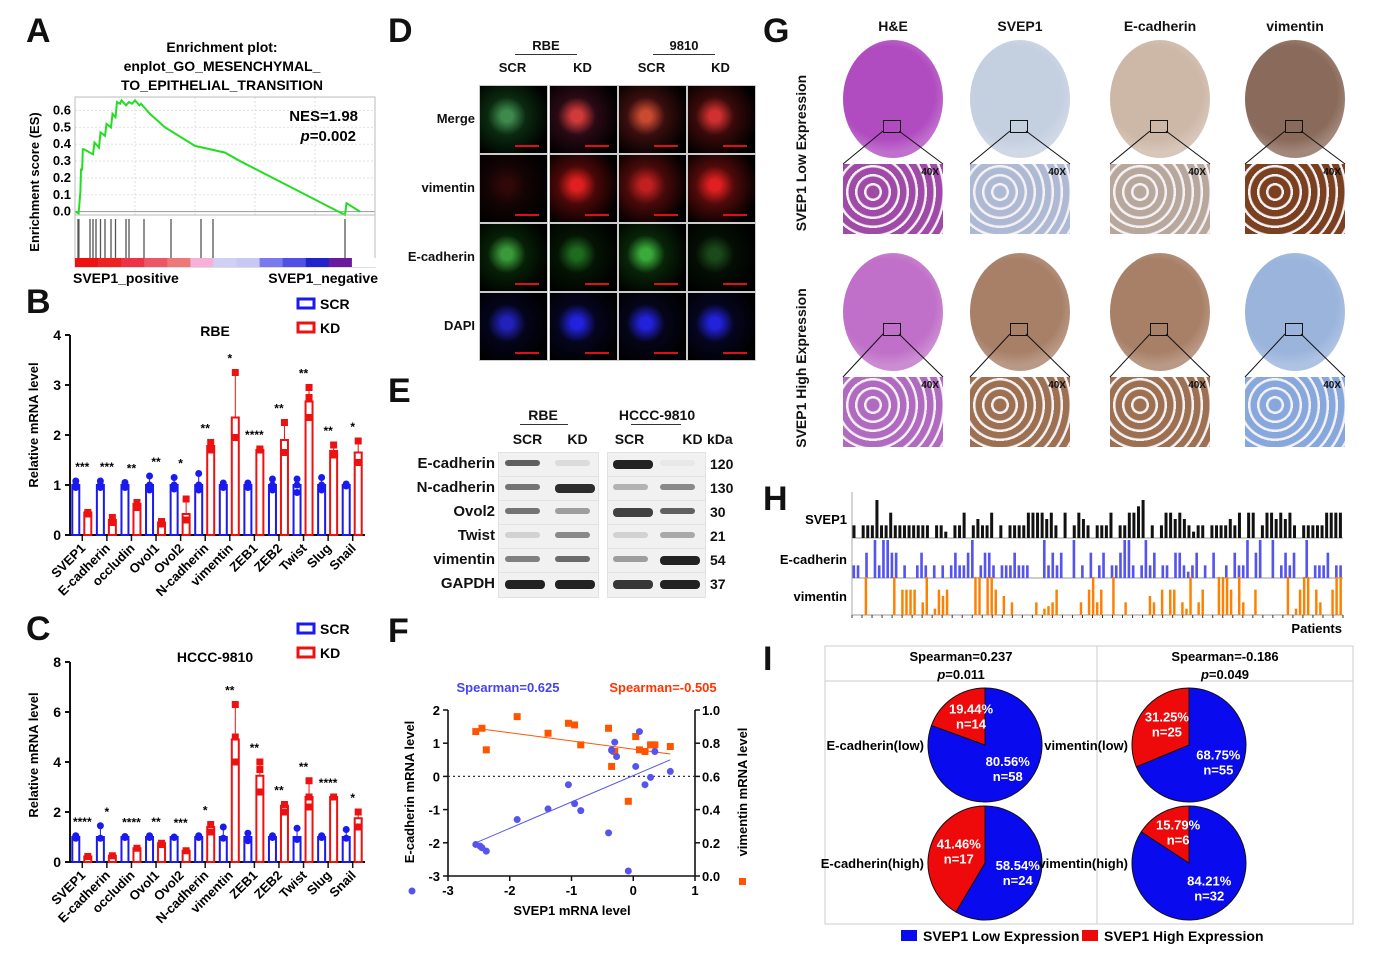  What do you see at coordinates (1062, 564) in the screenshot?
I see `patient-expression-heatbars: SVEP1 E-cadherin vimentin Patients` at bounding box center [1062, 564].